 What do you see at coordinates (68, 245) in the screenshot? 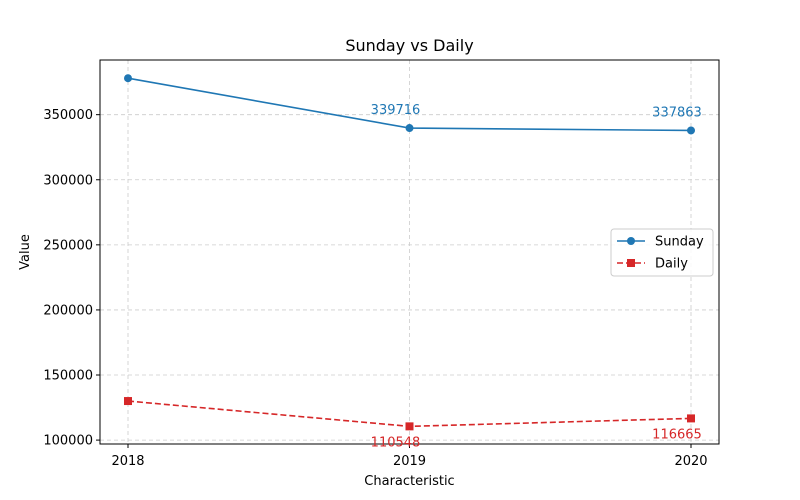
I see `y-tick-label: 250000` at bounding box center [68, 245].